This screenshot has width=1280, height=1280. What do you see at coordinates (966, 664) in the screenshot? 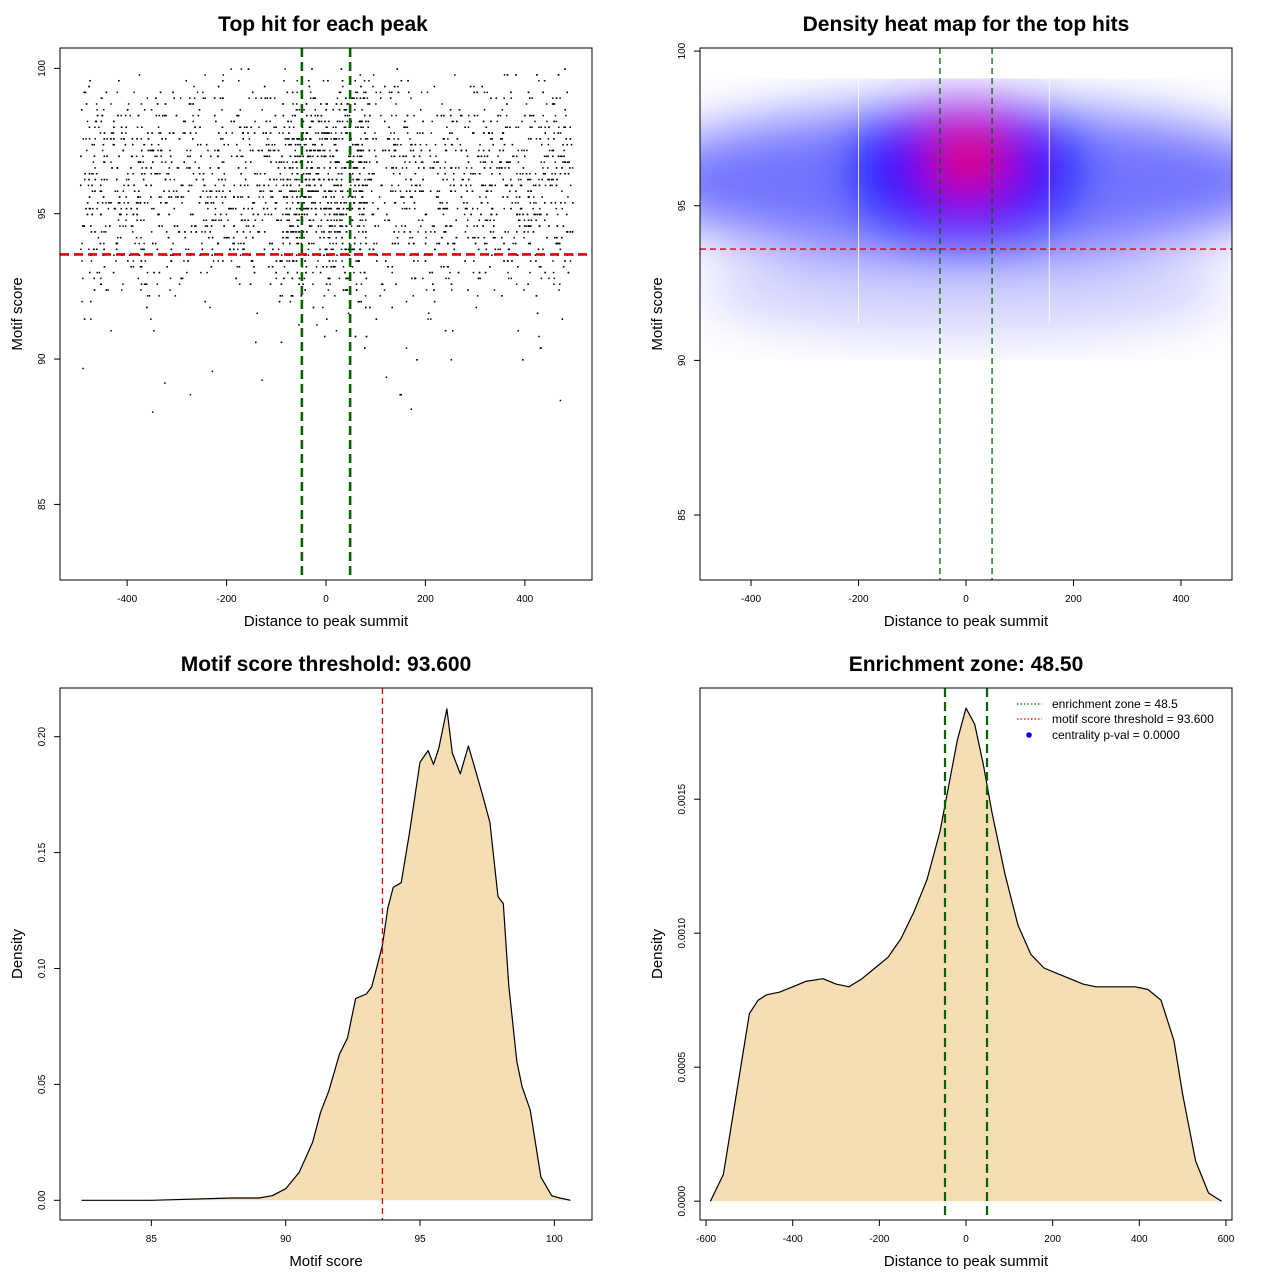
I see `chart-title-bottom-right: Enrichment zone: 48.50` at bounding box center [966, 664].